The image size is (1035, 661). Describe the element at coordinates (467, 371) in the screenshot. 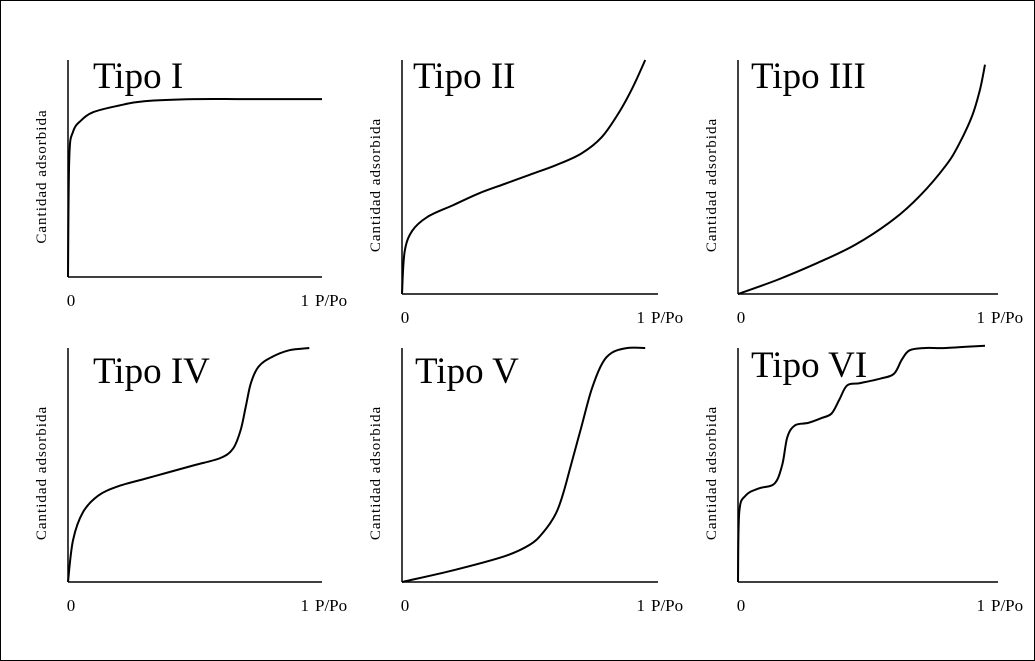

I see `panel-title: Tipo V` at that location.